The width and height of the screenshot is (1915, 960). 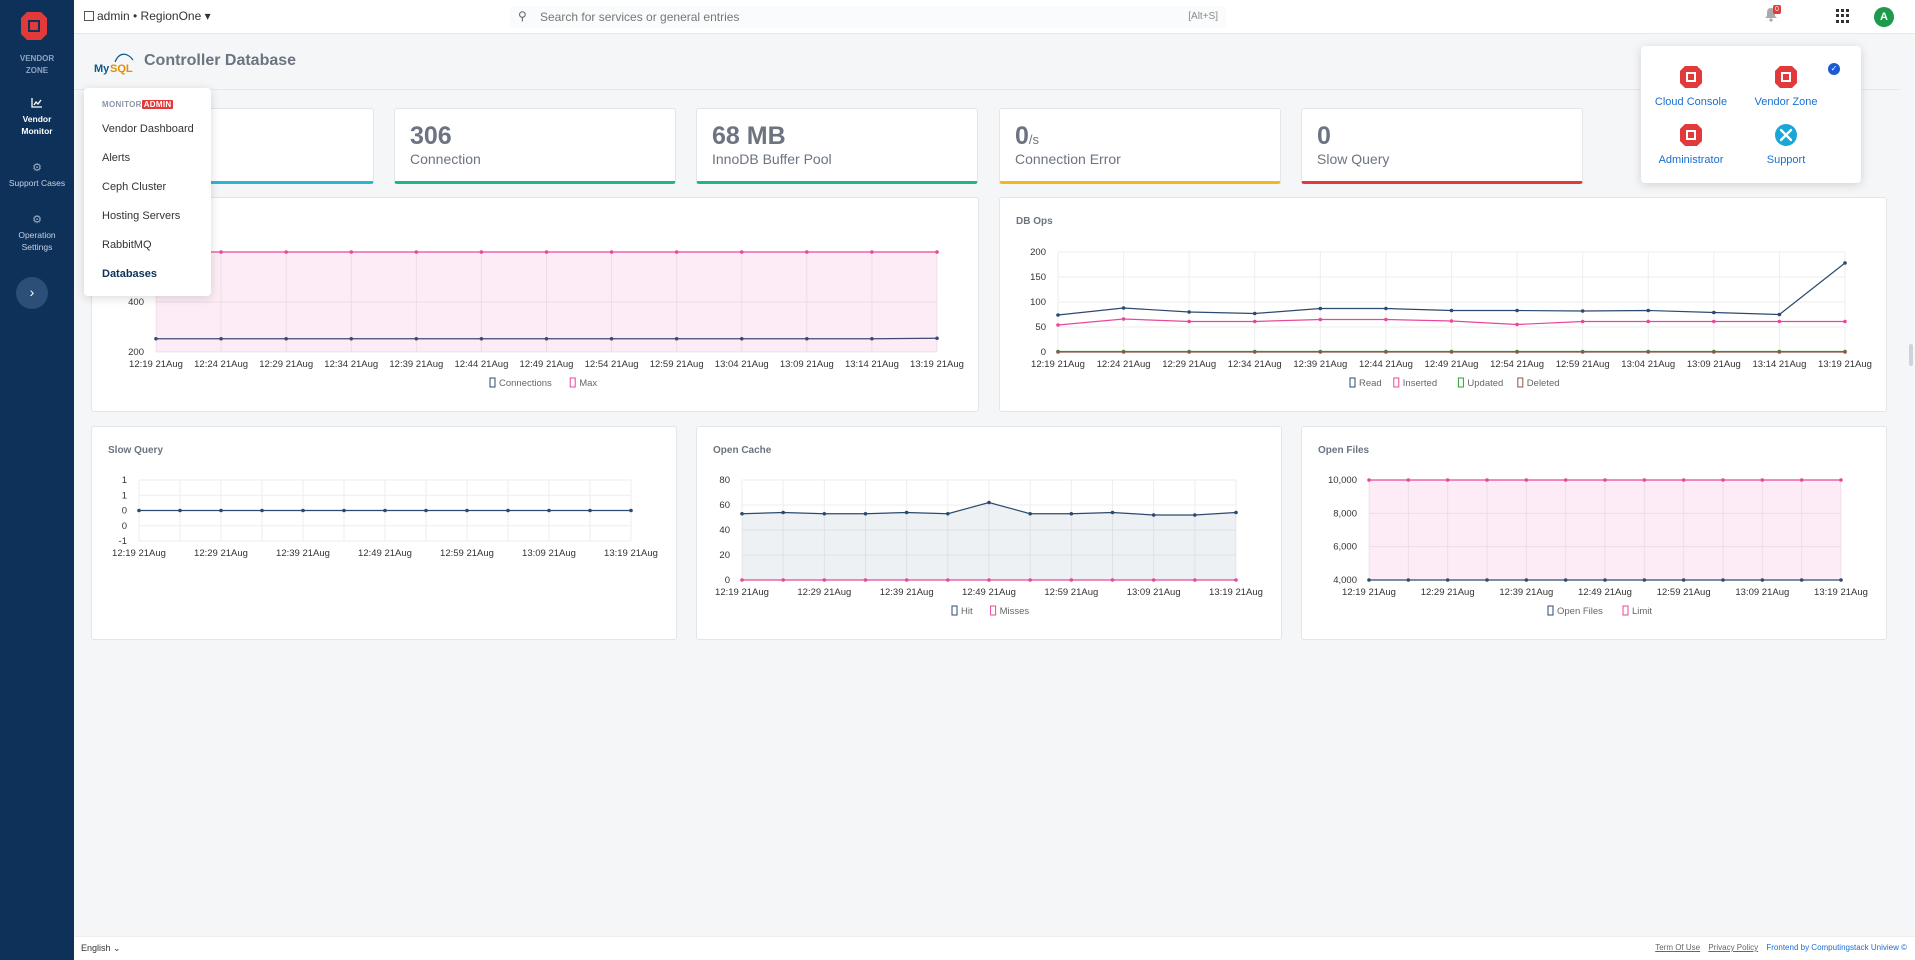 I want to click on x-tick-label: 13:19 21Aug, so click(x=1845, y=364).